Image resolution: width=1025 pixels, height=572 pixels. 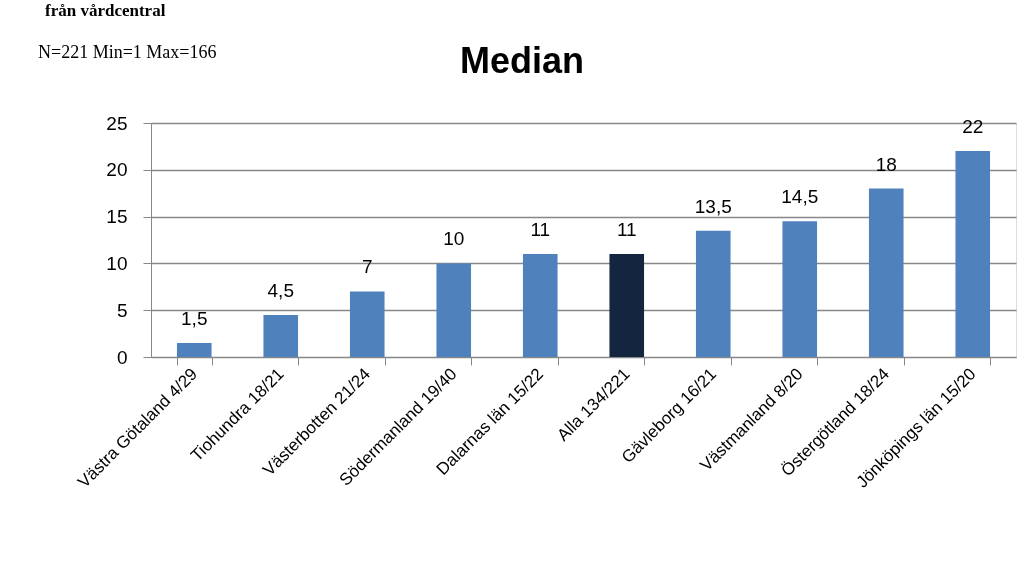 What do you see at coordinates (973, 127) in the screenshot?
I see `data-label: 22` at bounding box center [973, 127].